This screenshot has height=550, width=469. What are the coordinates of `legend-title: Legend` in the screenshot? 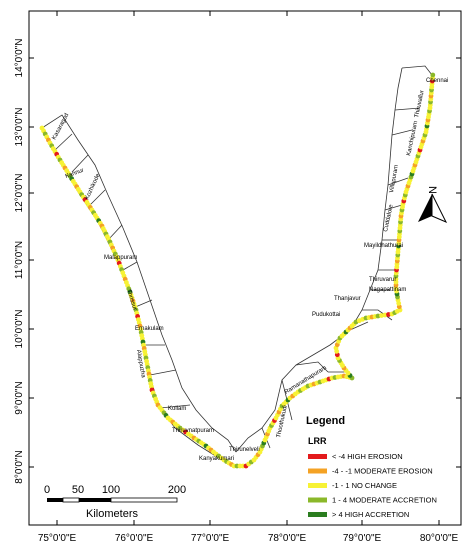 It's located at (325, 421).